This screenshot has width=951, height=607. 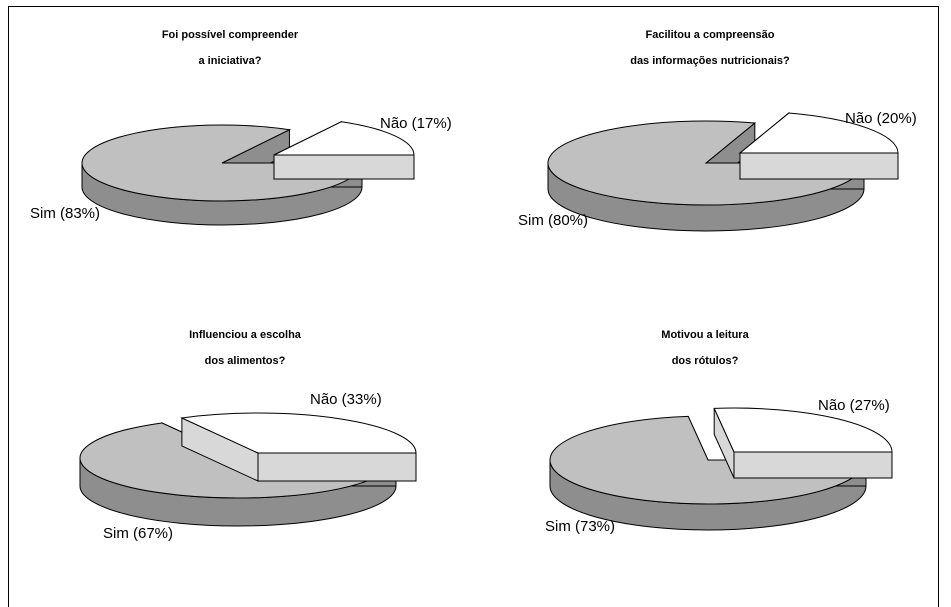 What do you see at coordinates (230, 61) in the screenshot?
I see `title-line: a iniciativa?` at bounding box center [230, 61].